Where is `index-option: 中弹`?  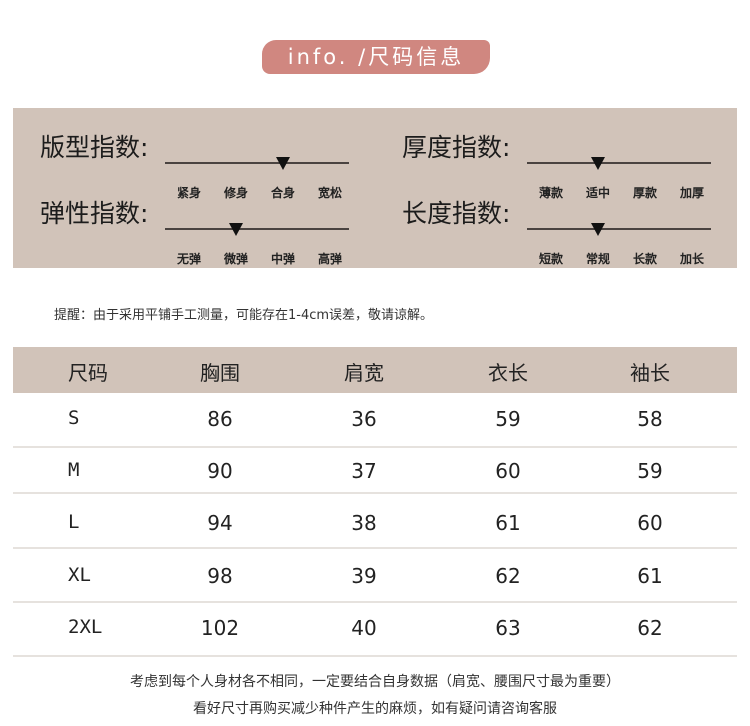
index-option: 中弹 is located at coordinates (282, 259).